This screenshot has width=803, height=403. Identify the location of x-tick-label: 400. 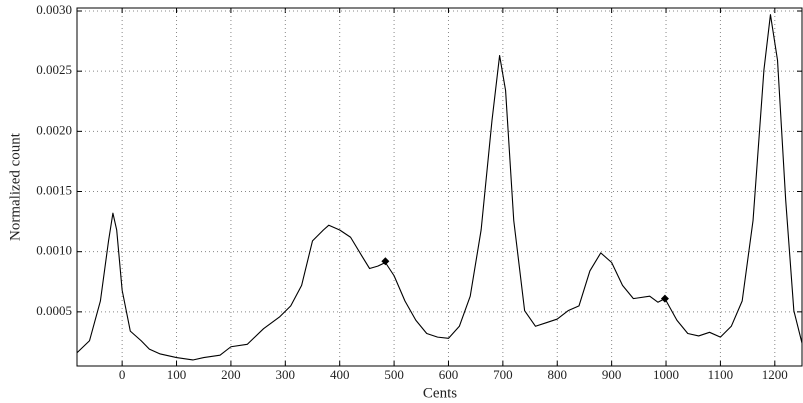
(340, 374).